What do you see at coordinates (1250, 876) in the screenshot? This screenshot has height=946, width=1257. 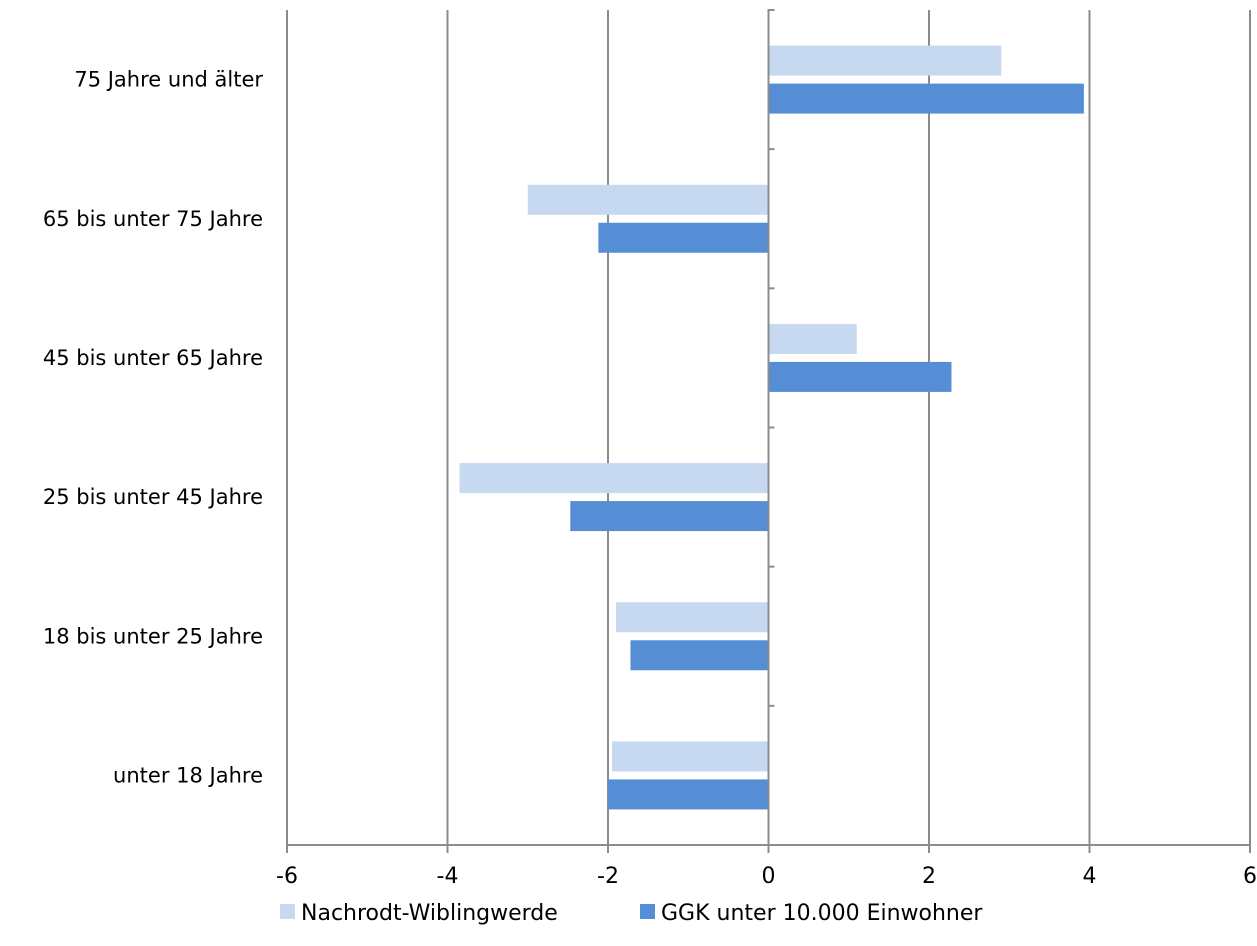 I see `x-tick-label: 6` at bounding box center [1250, 876].